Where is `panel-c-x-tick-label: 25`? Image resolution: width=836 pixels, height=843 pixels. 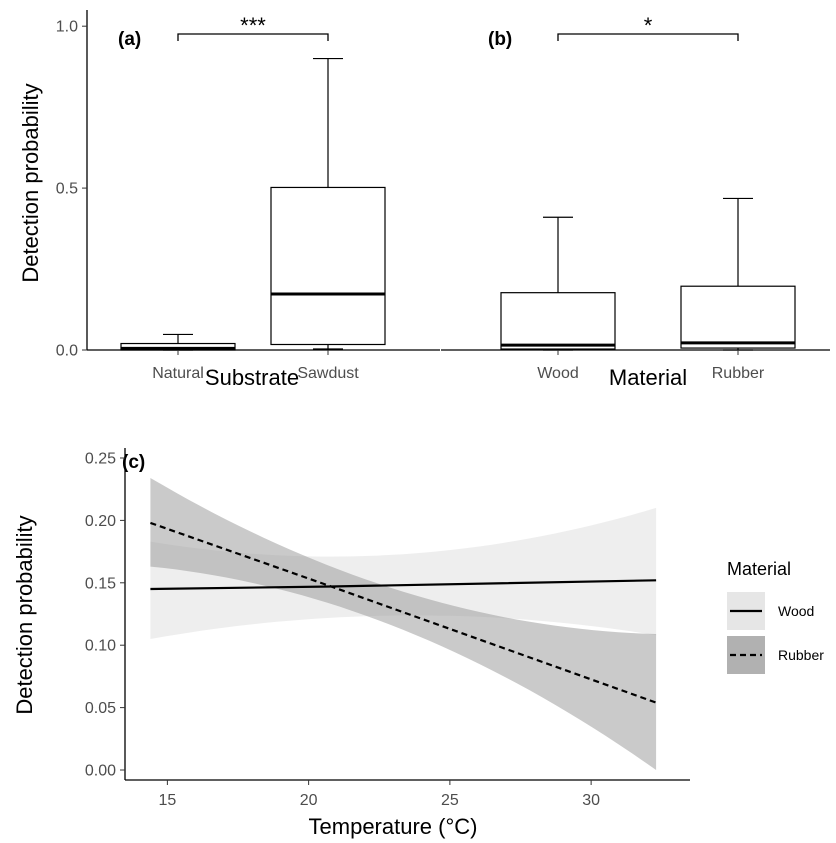
panel-c-x-tick-label: 25 is located at coordinates (450, 800).